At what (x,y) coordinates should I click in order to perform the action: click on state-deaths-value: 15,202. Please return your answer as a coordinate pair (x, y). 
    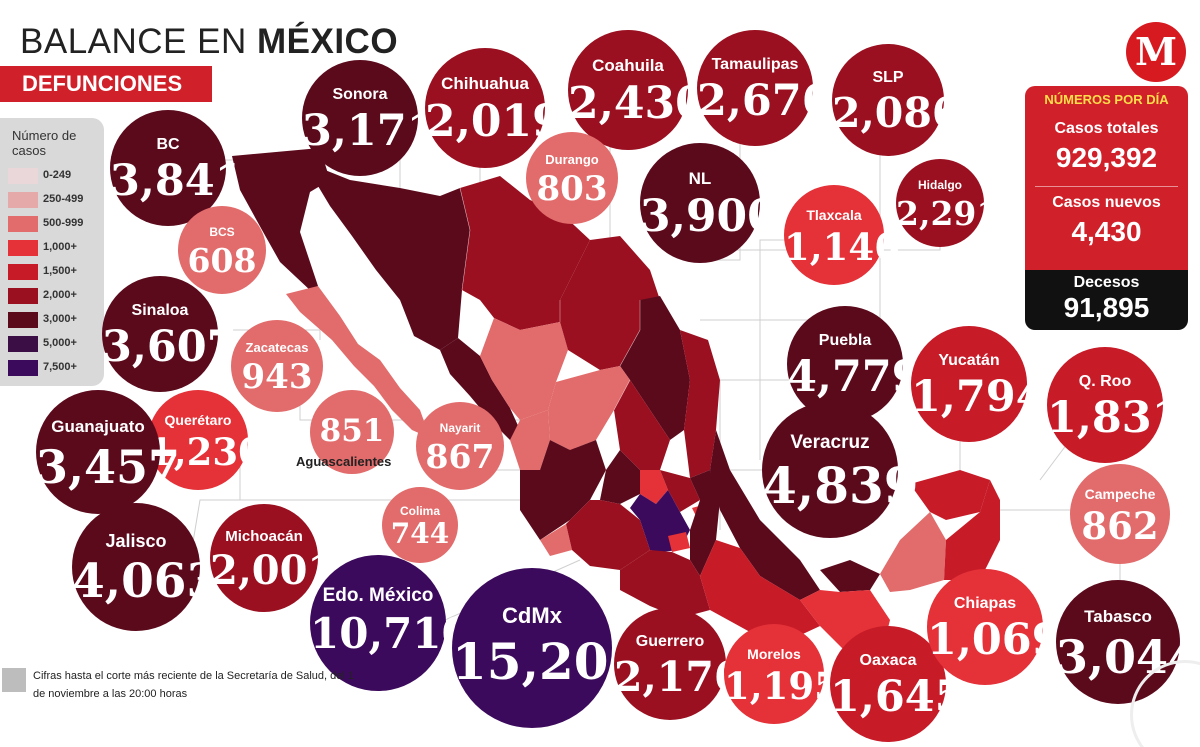
    Looking at the image, I should click on (548, 661).